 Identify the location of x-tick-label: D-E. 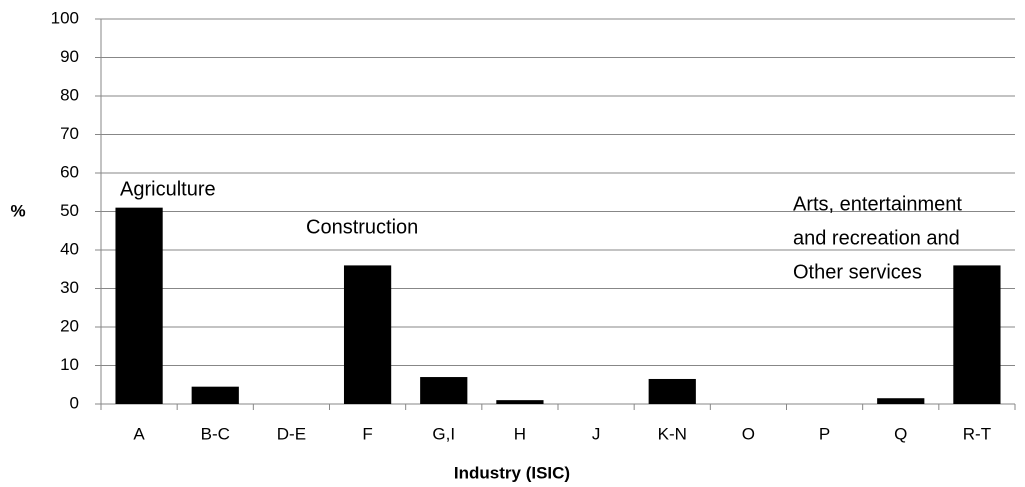
(291, 433).